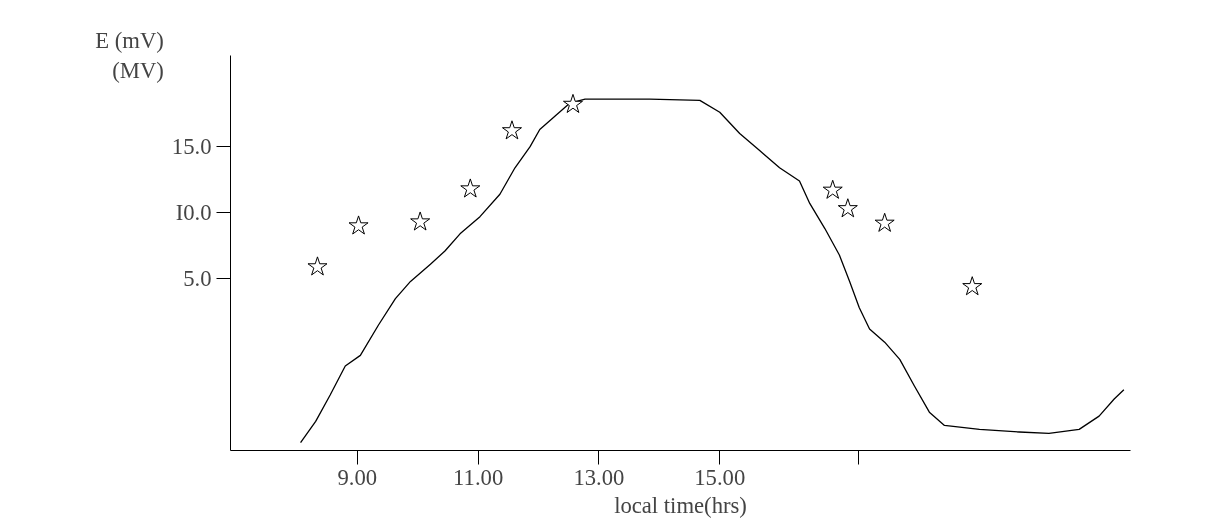 This screenshot has height=520, width=1227. I want to click on y-tick-label: 15.0, so click(191, 147).